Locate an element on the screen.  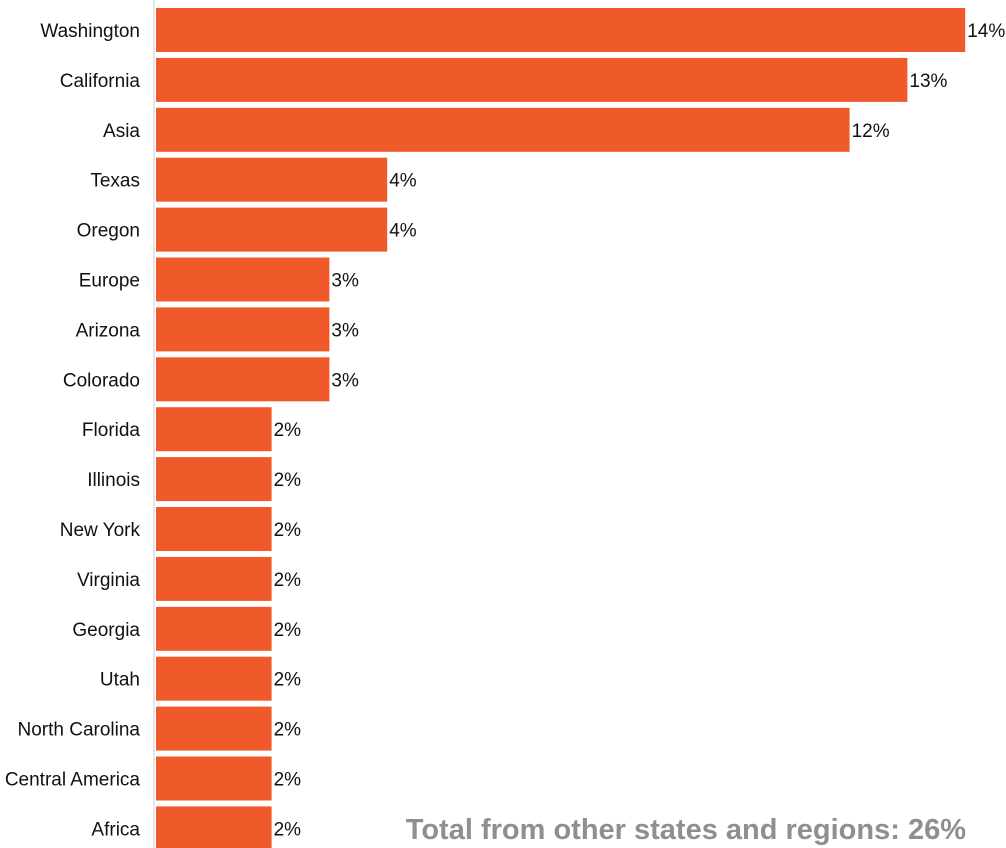
category-label-florida: Florida is located at coordinates (111, 430).